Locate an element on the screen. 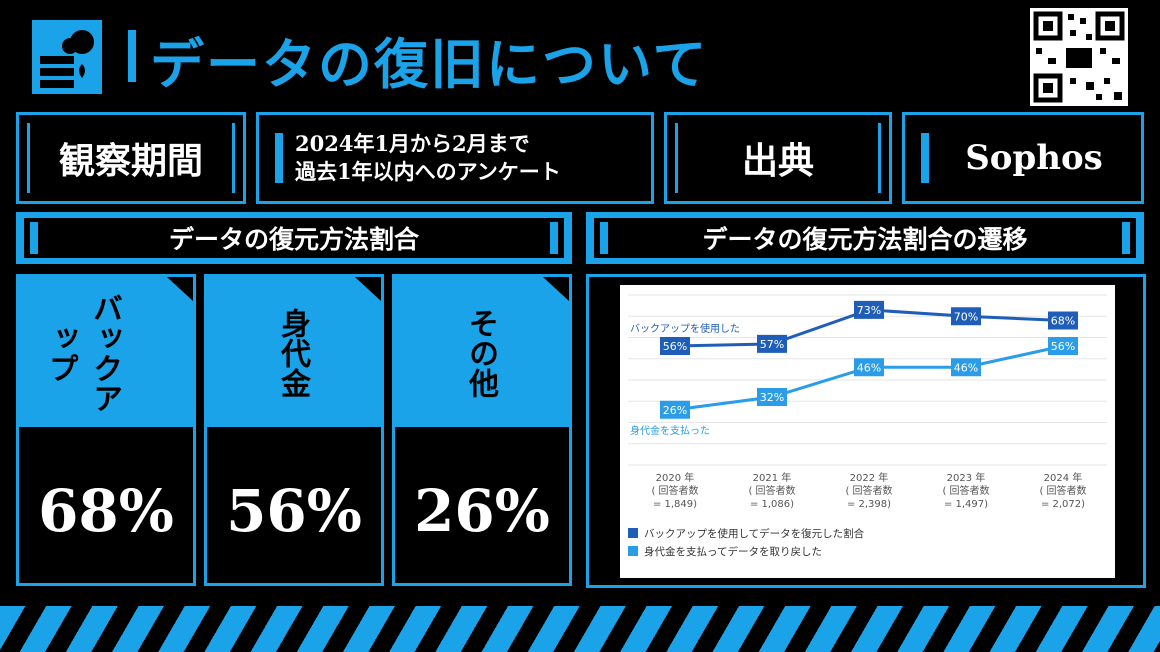  tick-label: 2022 年( 回答者数= 2,398) is located at coordinates (868, 490).